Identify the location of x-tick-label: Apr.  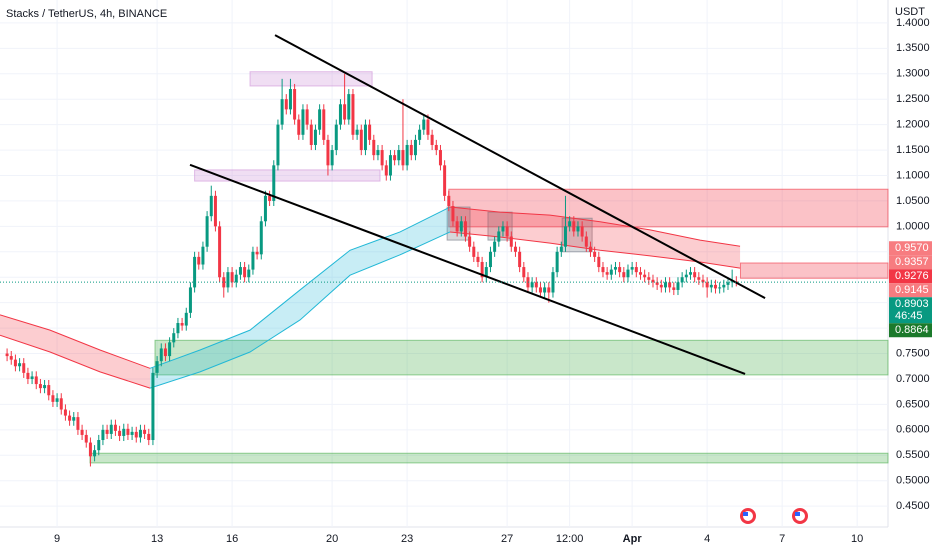
(633, 539).